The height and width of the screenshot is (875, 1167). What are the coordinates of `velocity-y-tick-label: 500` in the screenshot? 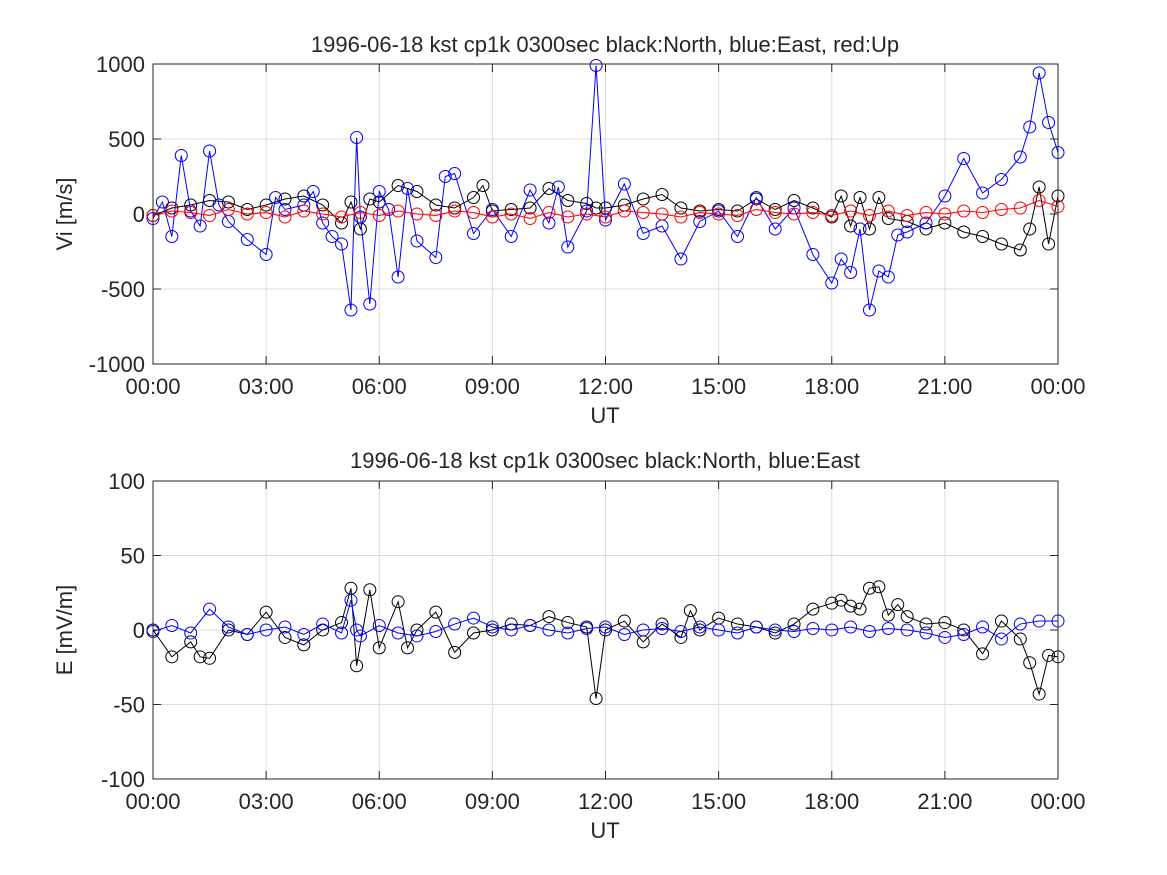 It's located at (126, 139).